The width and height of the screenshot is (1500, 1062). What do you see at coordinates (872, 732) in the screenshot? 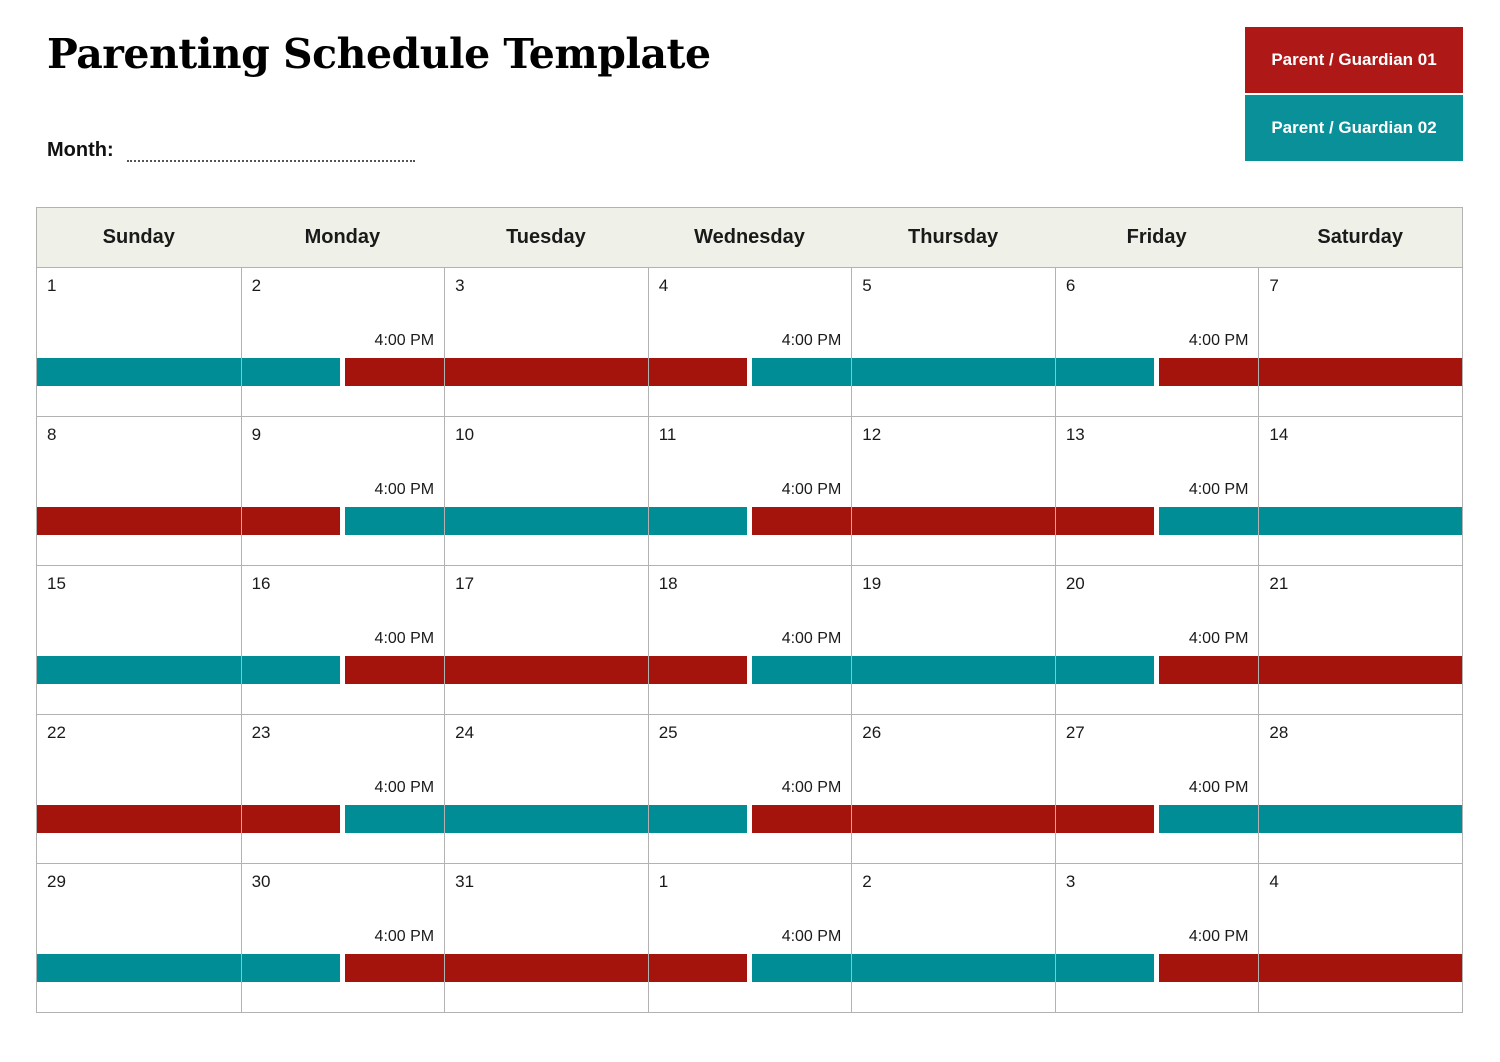
I see `day-number: 26` at bounding box center [872, 732].